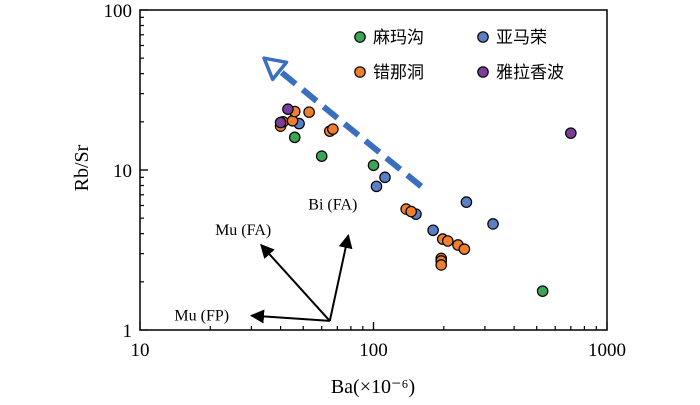 The width and height of the screenshot is (700, 405). What do you see at coordinates (82, 167) in the screenshot?
I see `y-axis-label: Rb/Sr` at bounding box center [82, 167].